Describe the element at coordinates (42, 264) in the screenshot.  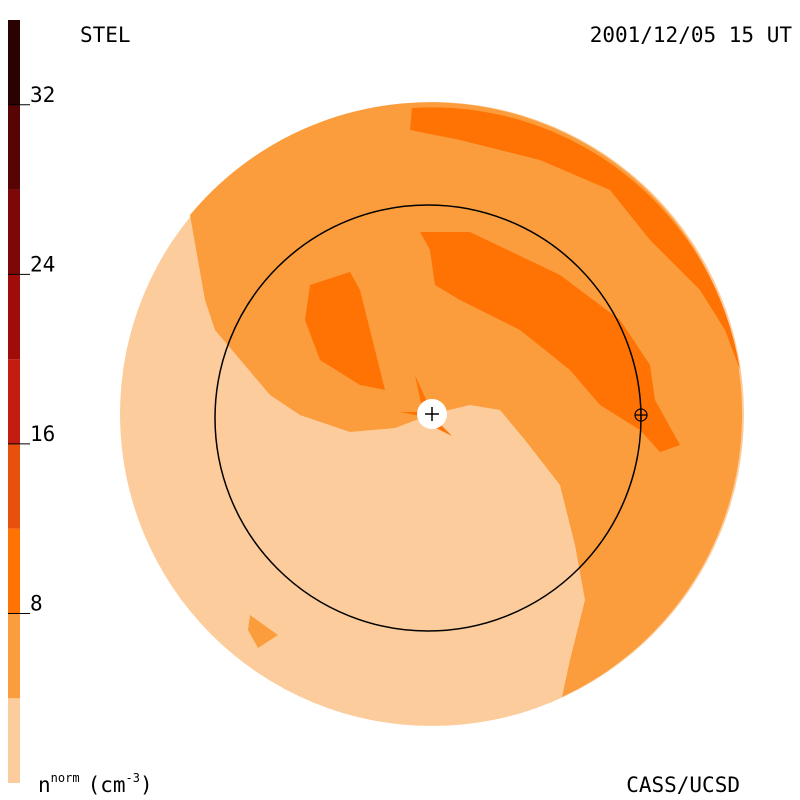
I see `colorbar-tick-label: 24` at that location.